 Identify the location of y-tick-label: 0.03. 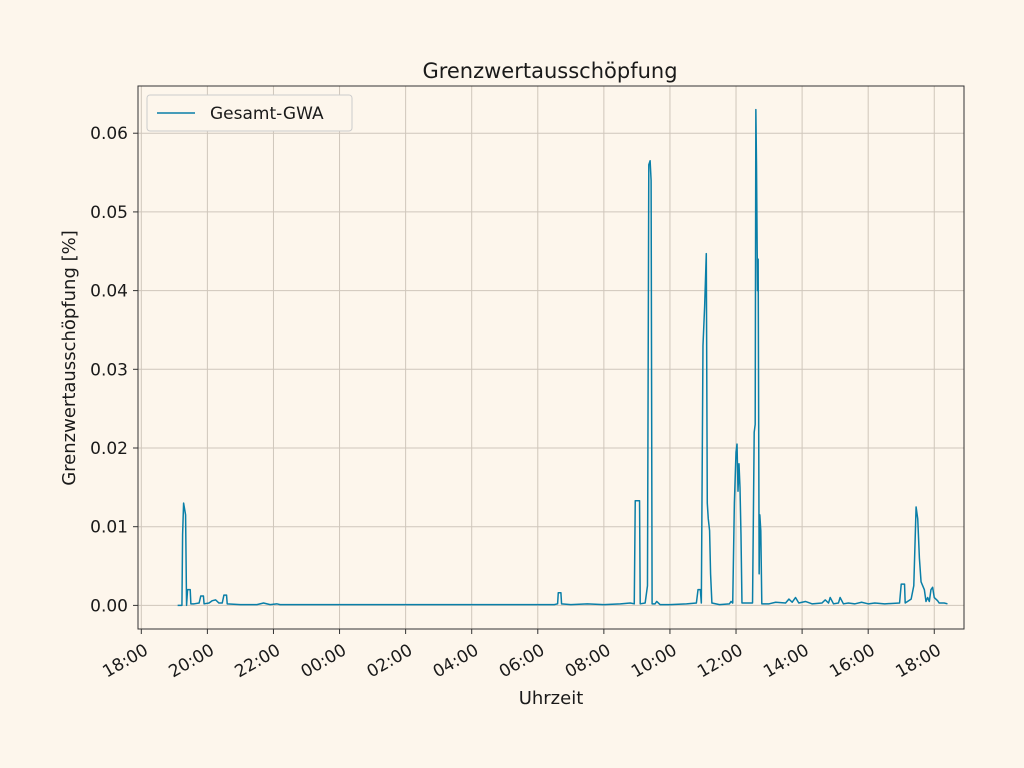
(109, 370).